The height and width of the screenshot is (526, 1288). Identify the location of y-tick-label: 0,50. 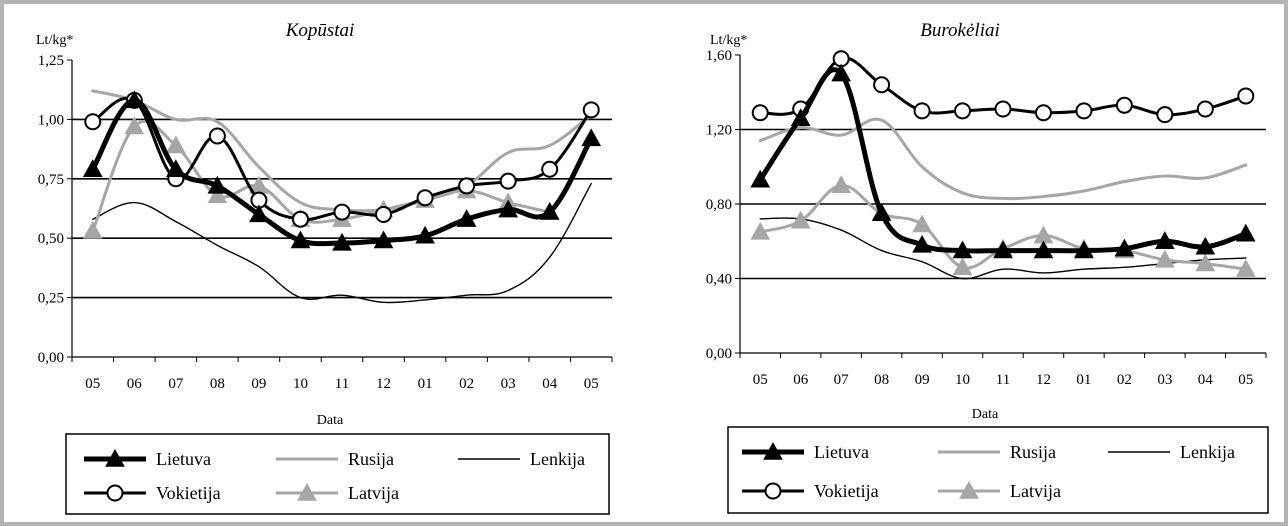
(51, 239).